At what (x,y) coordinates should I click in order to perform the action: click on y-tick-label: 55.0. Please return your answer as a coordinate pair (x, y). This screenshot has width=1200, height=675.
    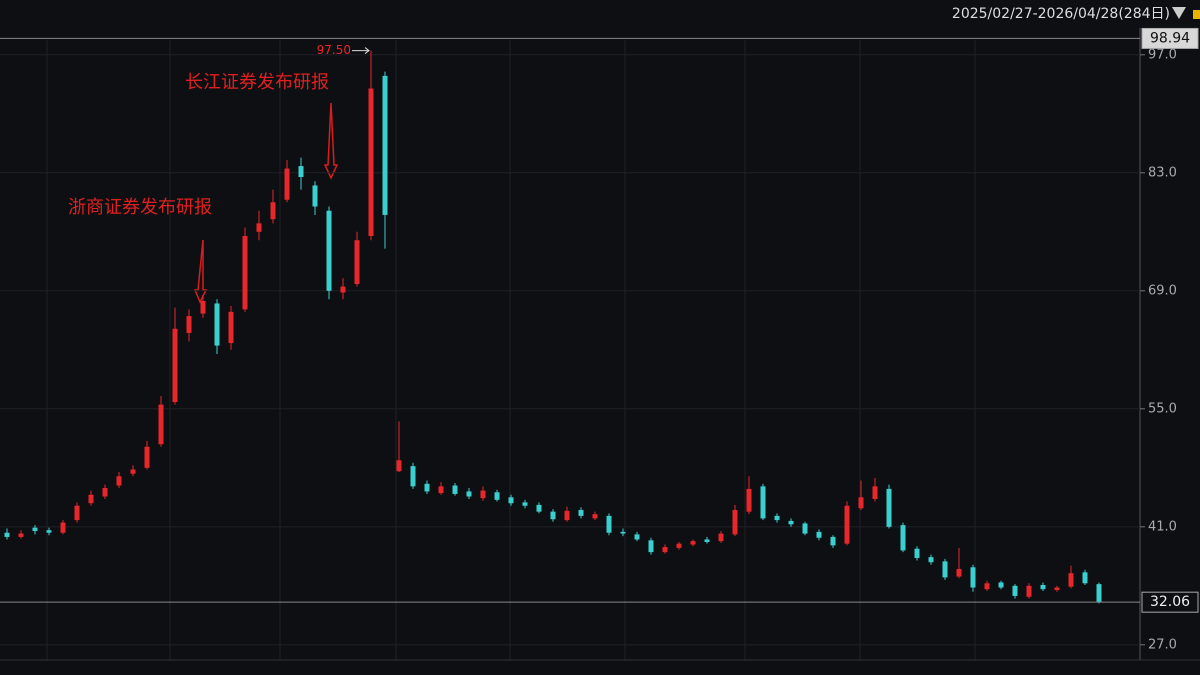
    Looking at the image, I should click on (1162, 408).